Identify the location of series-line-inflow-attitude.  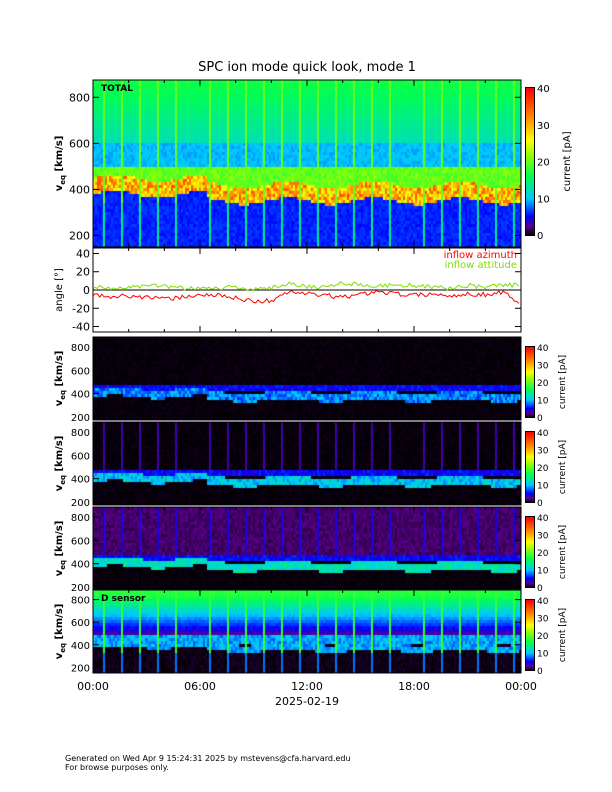
(306, 286).